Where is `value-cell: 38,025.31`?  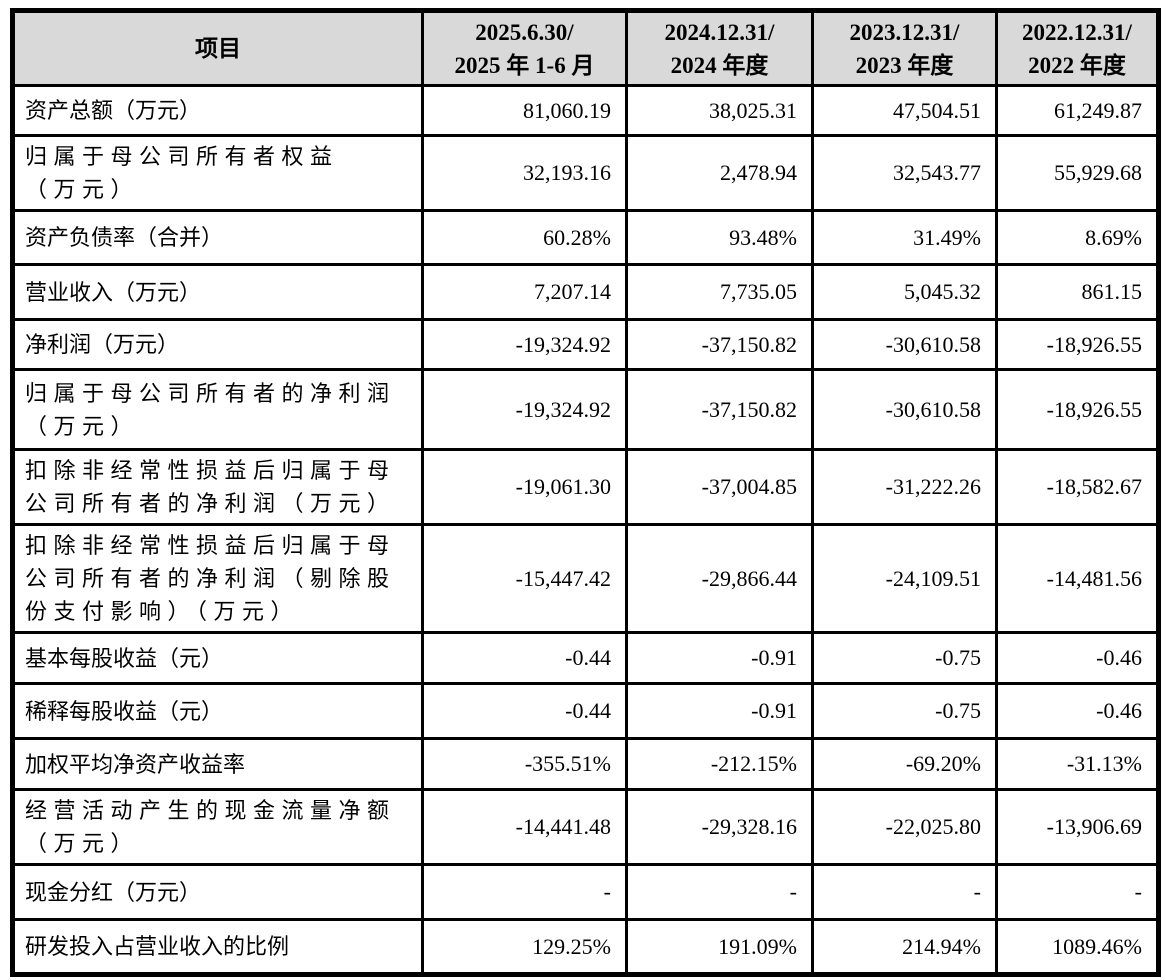
value-cell: 38,025.31 is located at coordinates (719, 110).